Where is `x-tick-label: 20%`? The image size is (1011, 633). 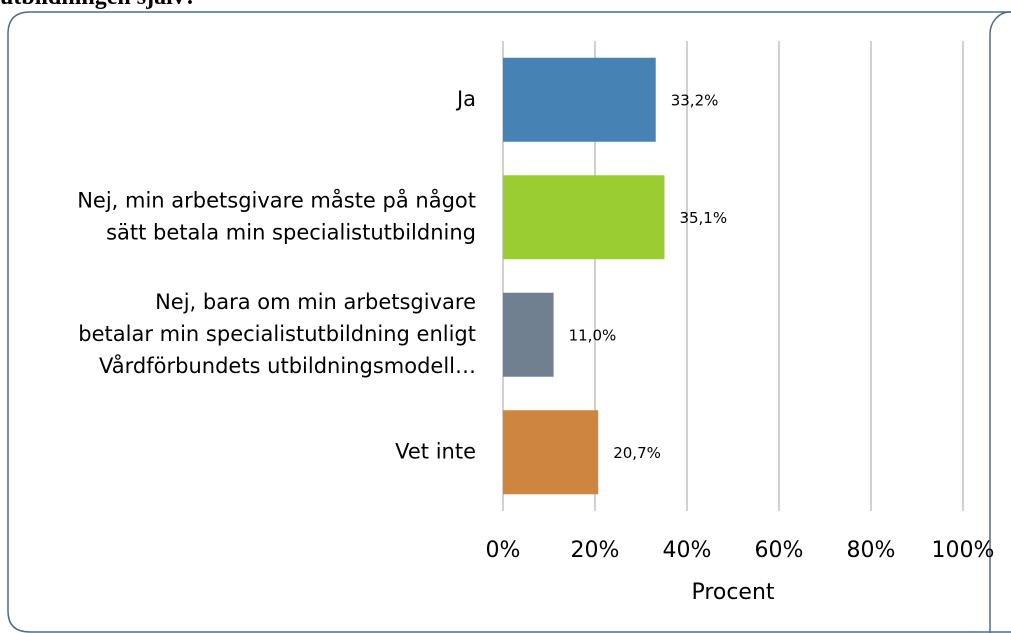 x-tick-label: 20% is located at coordinates (595, 550).